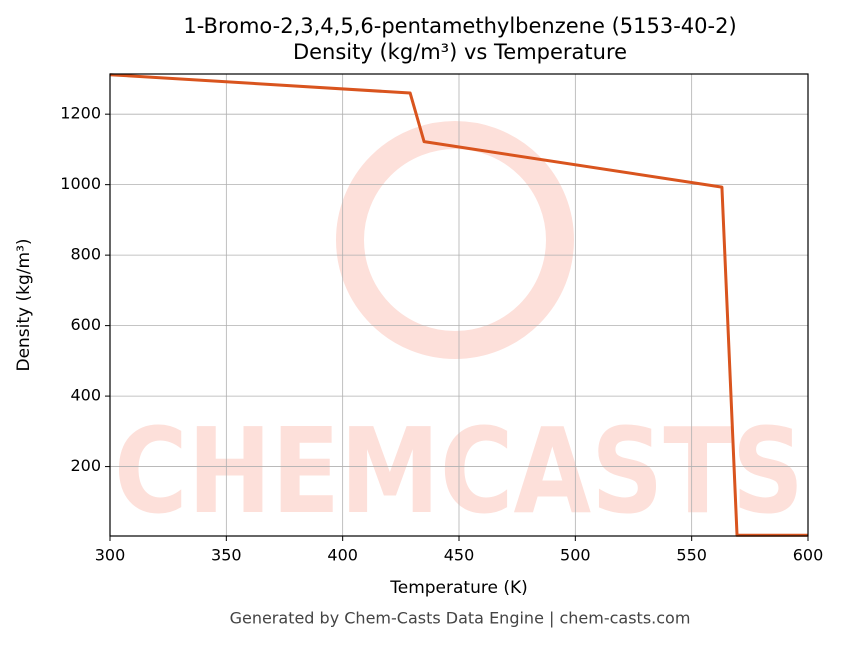  I want to click on y-tick-label: 1200, so click(80, 113).